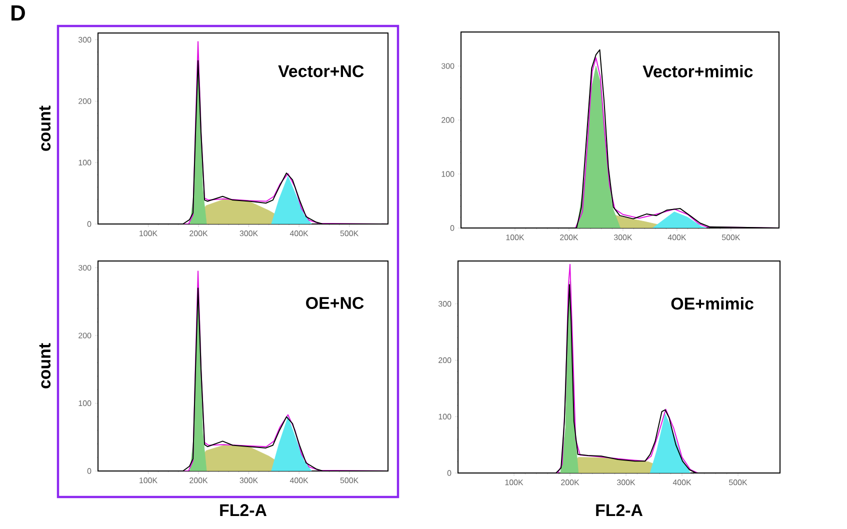 Image resolution: width=847 pixels, height=529 pixels. Describe the element at coordinates (18, 12) in the screenshot. I see `text: D` at that location.